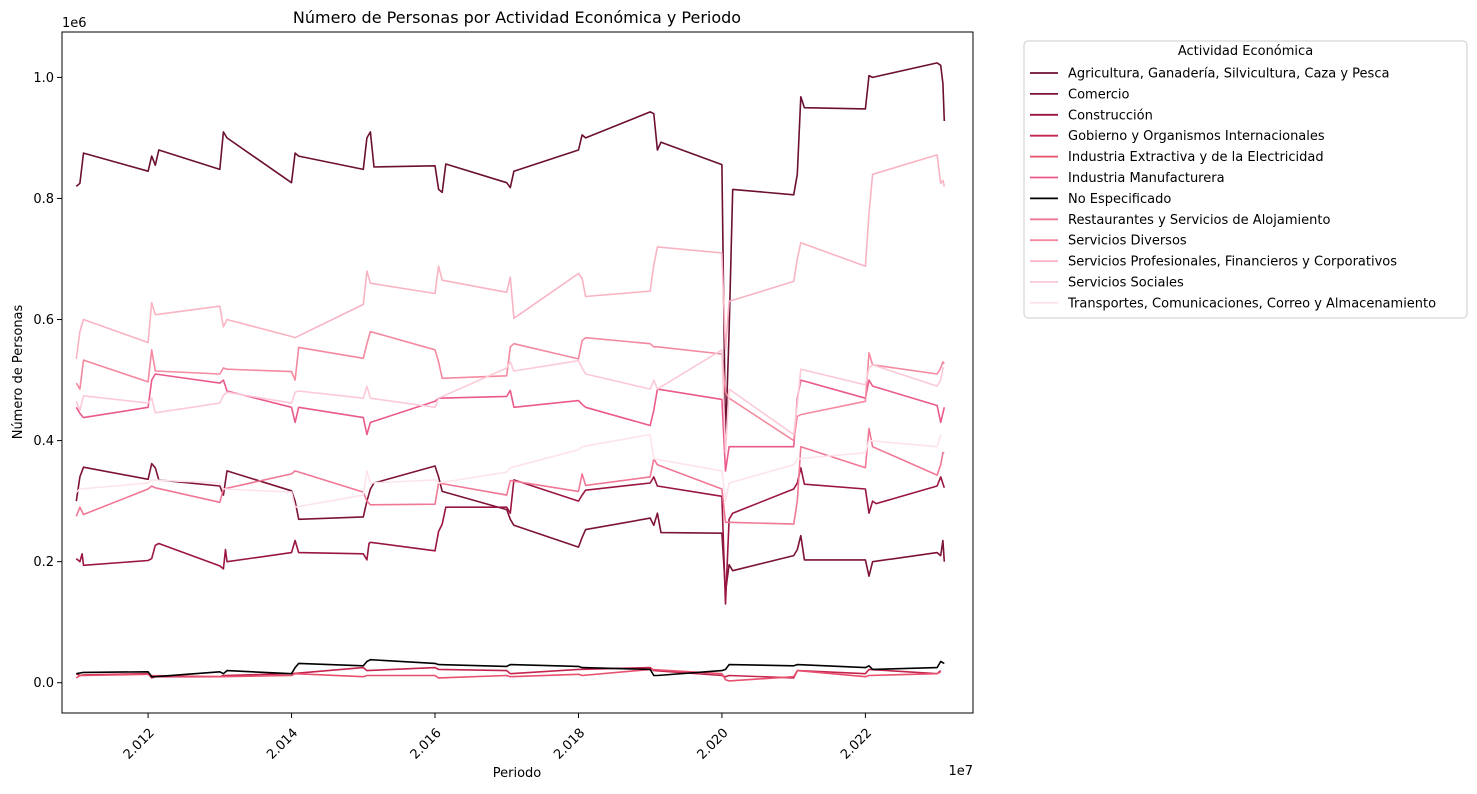  Describe the element at coordinates (74, 23) in the screenshot. I see `y-axis-offset-label: 1e6` at that location.